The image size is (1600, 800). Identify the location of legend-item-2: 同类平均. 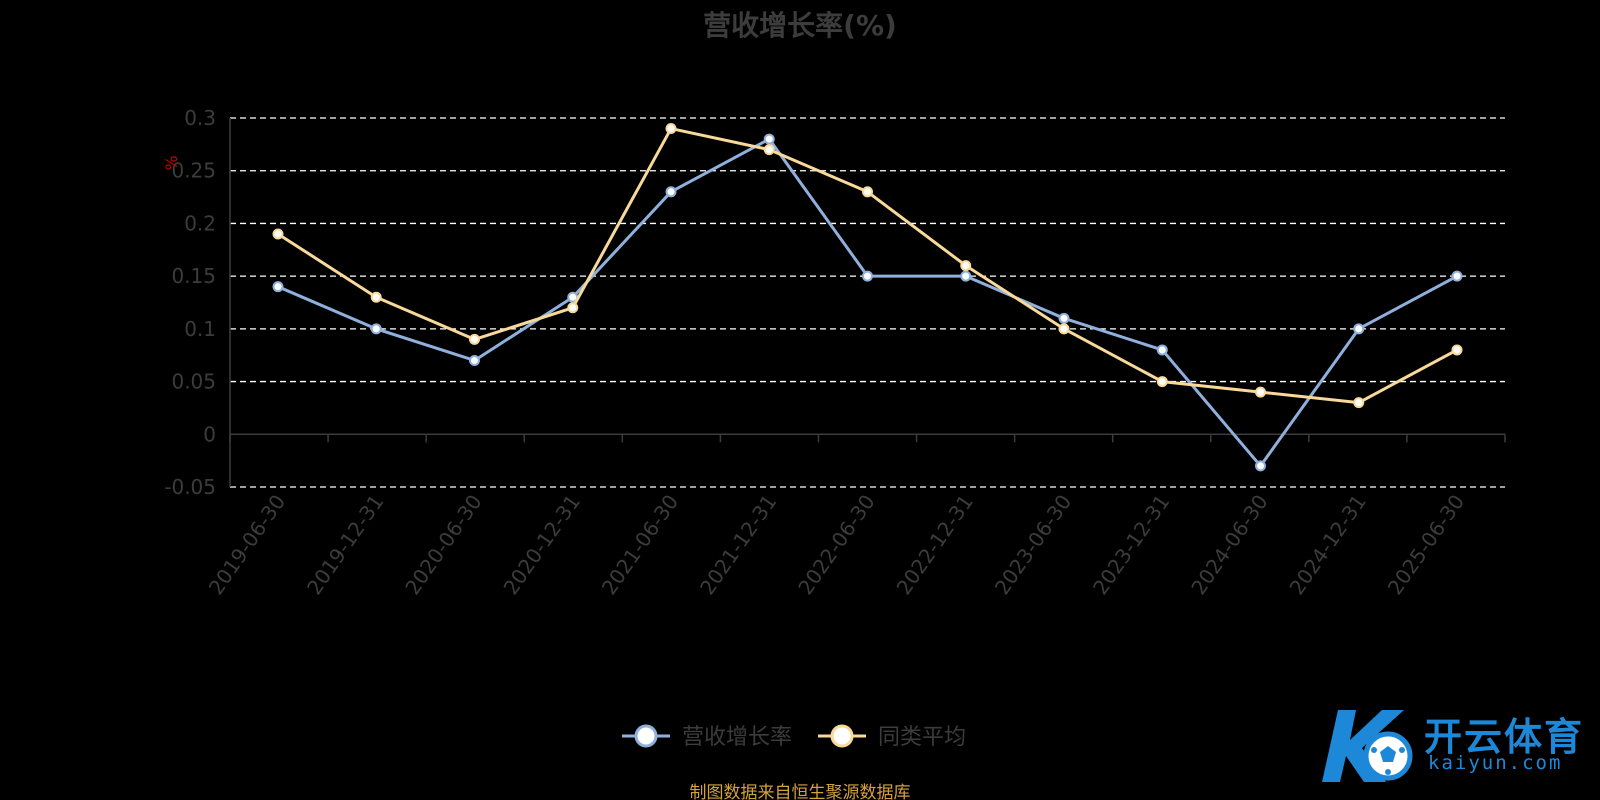
(892, 737).